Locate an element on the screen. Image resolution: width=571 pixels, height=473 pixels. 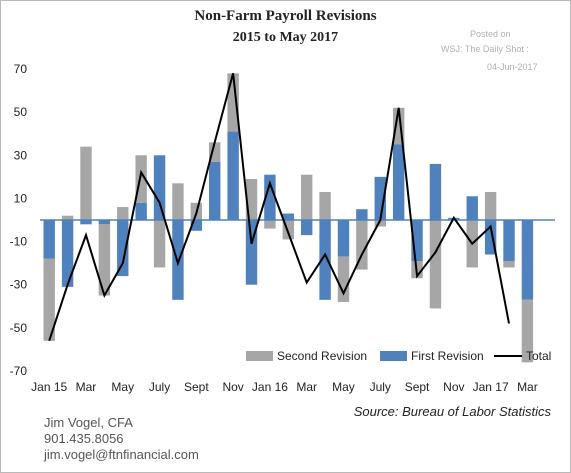
x-tick-label: Jan 16 is located at coordinates (270, 387).